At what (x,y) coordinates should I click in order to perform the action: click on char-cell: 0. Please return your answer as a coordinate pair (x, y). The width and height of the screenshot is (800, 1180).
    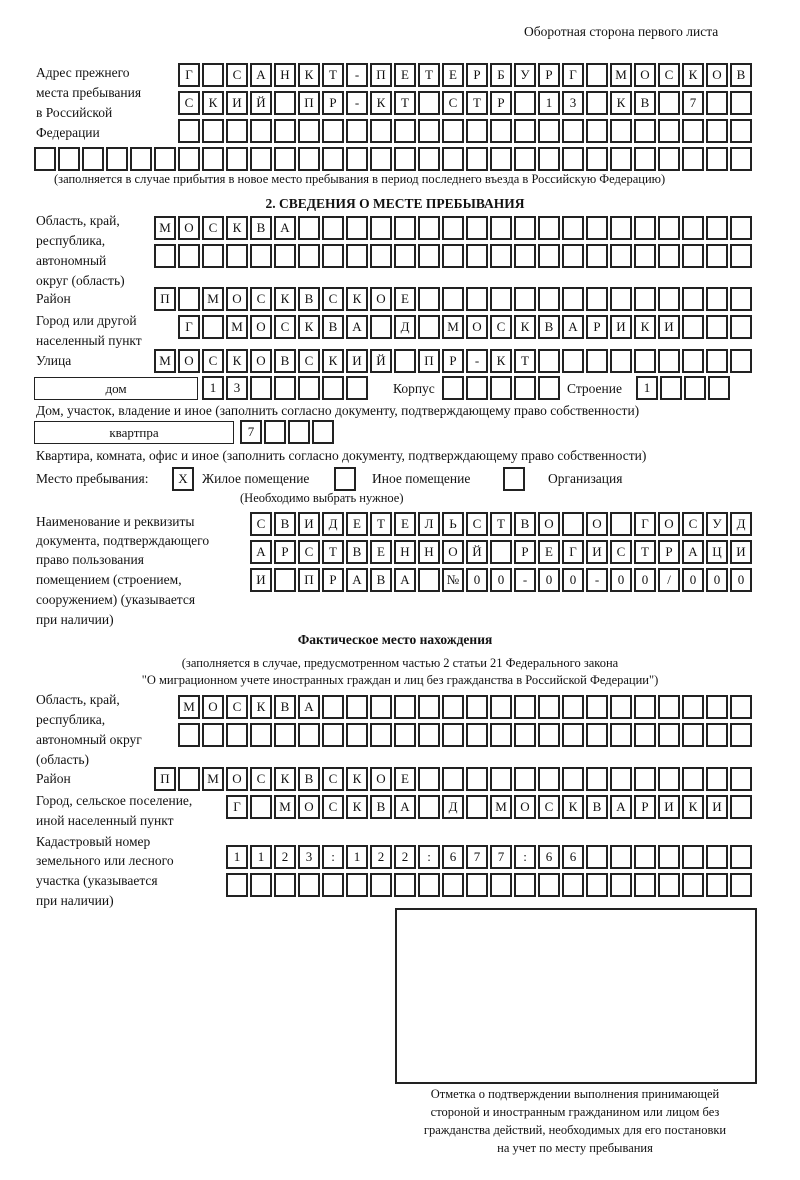
    Looking at the image, I should click on (573, 580).